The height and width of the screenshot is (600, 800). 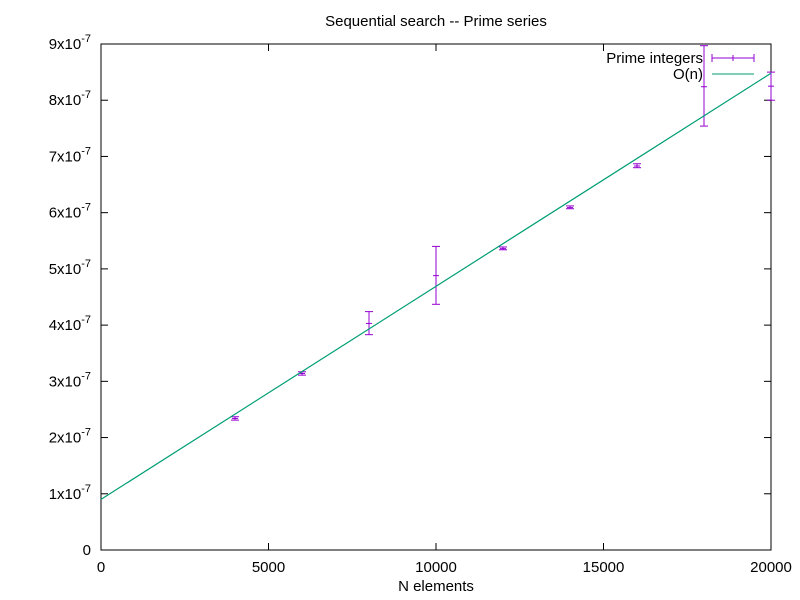 What do you see at coordinates (268, 567) in the screenshot?
I see `x-tick-label: 5000` at bounding box center [268, 567].